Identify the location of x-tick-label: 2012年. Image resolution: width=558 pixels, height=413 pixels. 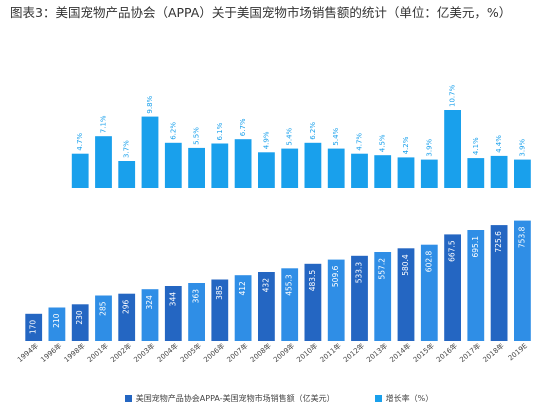
(353, 352).